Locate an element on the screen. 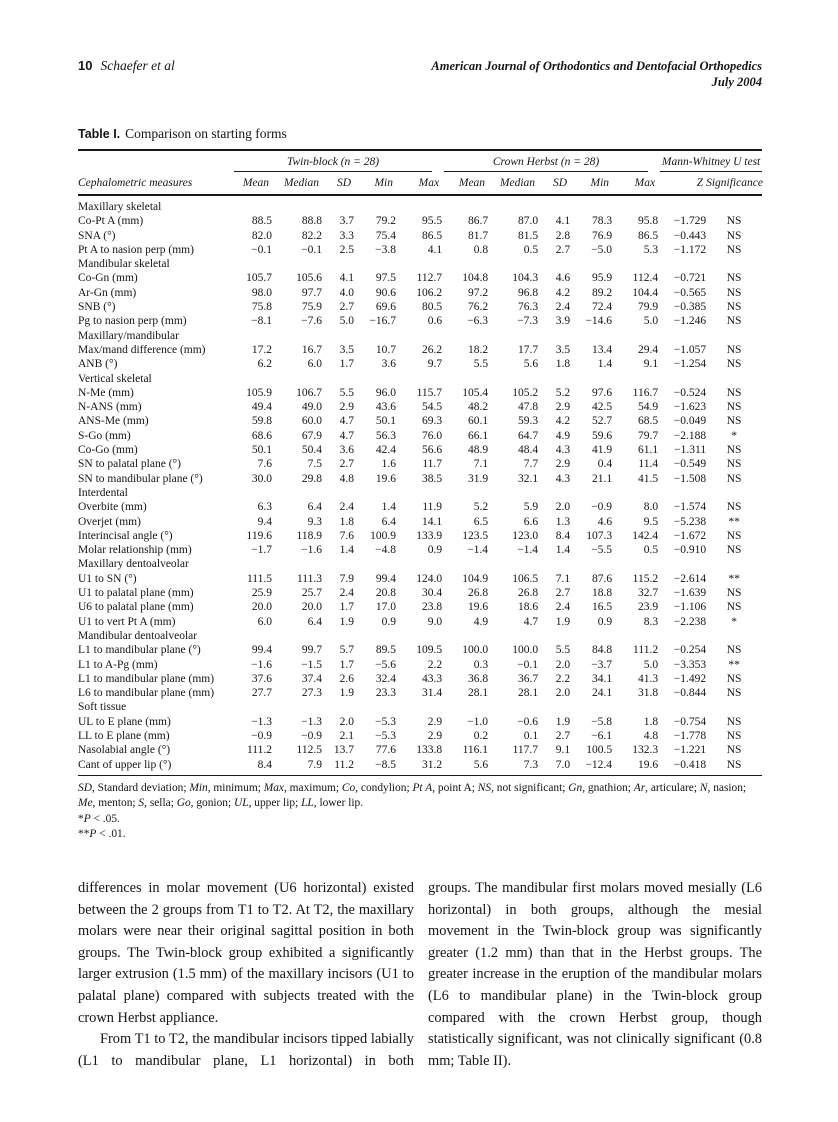 This screenshot has height=1122, width=838. stat-value: 38.5 is located at coordinates (432, 478).